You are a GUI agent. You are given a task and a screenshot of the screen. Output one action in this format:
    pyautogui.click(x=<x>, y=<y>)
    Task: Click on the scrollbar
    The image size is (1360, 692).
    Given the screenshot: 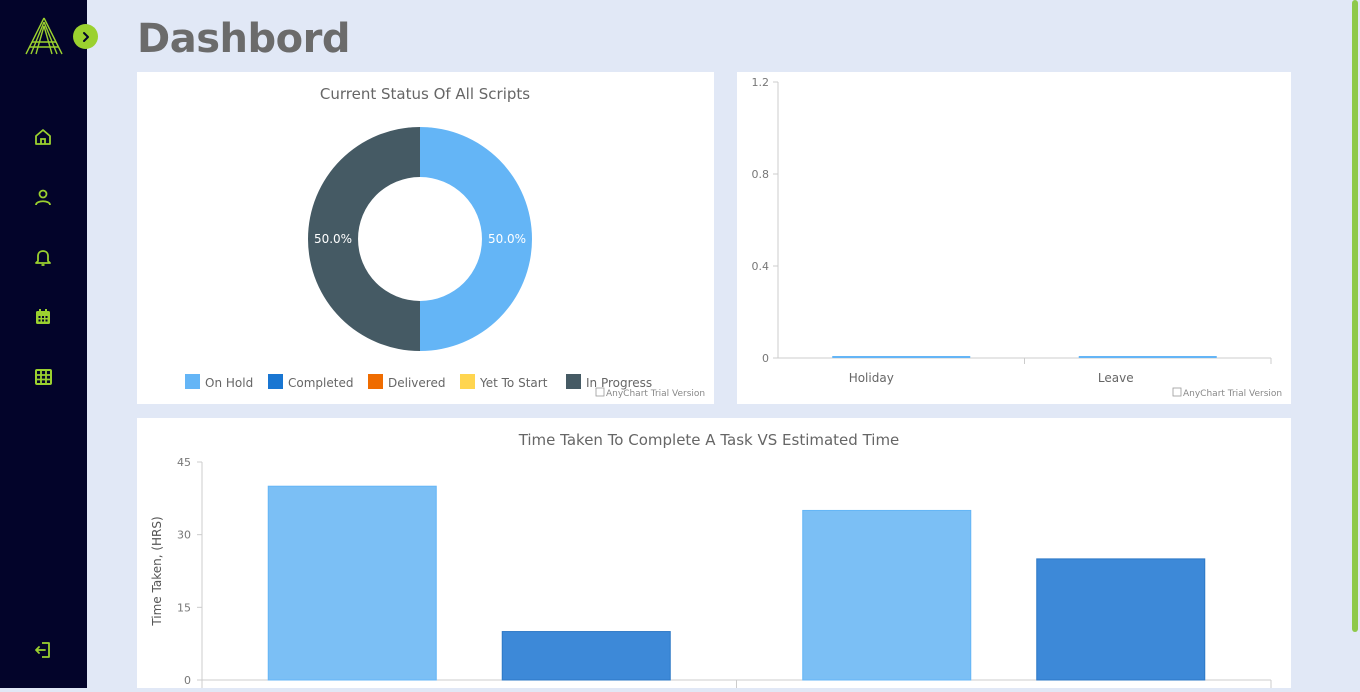 What is the action you would take?
    pyautogui.click(x=1355, y=316)
    